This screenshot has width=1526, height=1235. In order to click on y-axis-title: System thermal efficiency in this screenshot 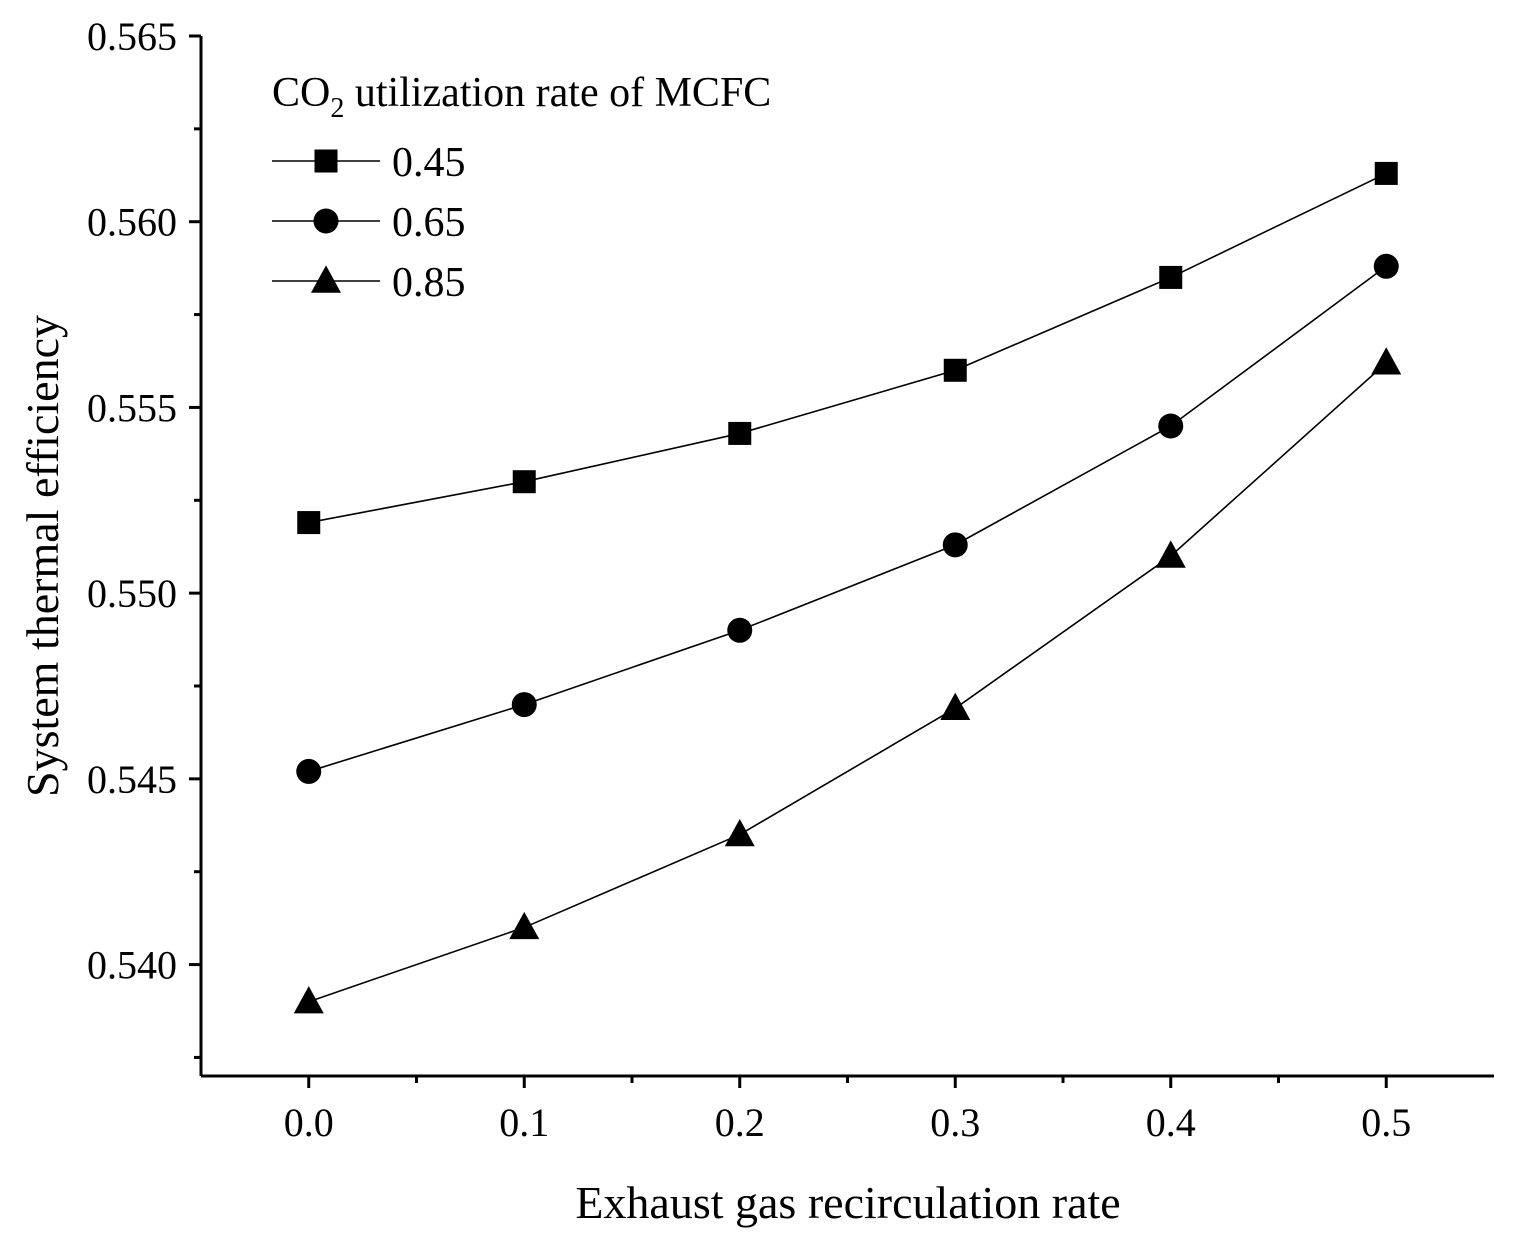, I will do `click(42, 556)`.